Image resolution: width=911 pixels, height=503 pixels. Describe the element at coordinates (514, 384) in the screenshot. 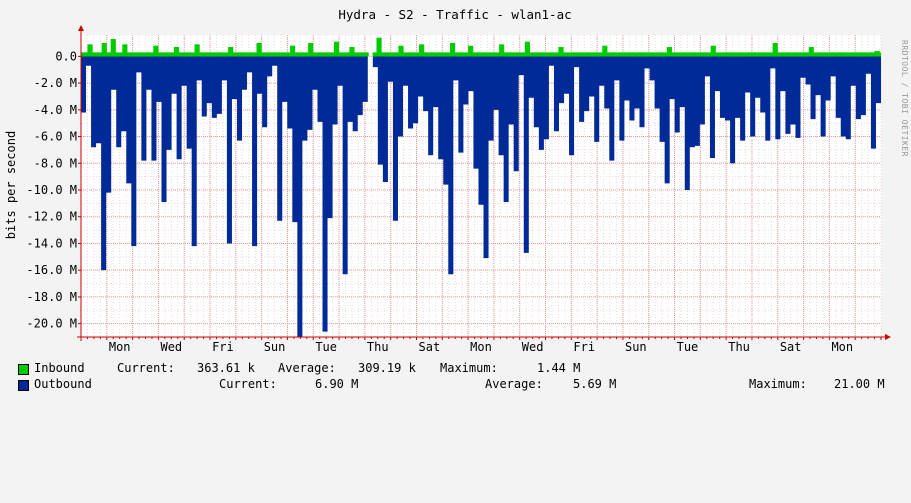

I see `outbound-average-label: Average:` at that location.